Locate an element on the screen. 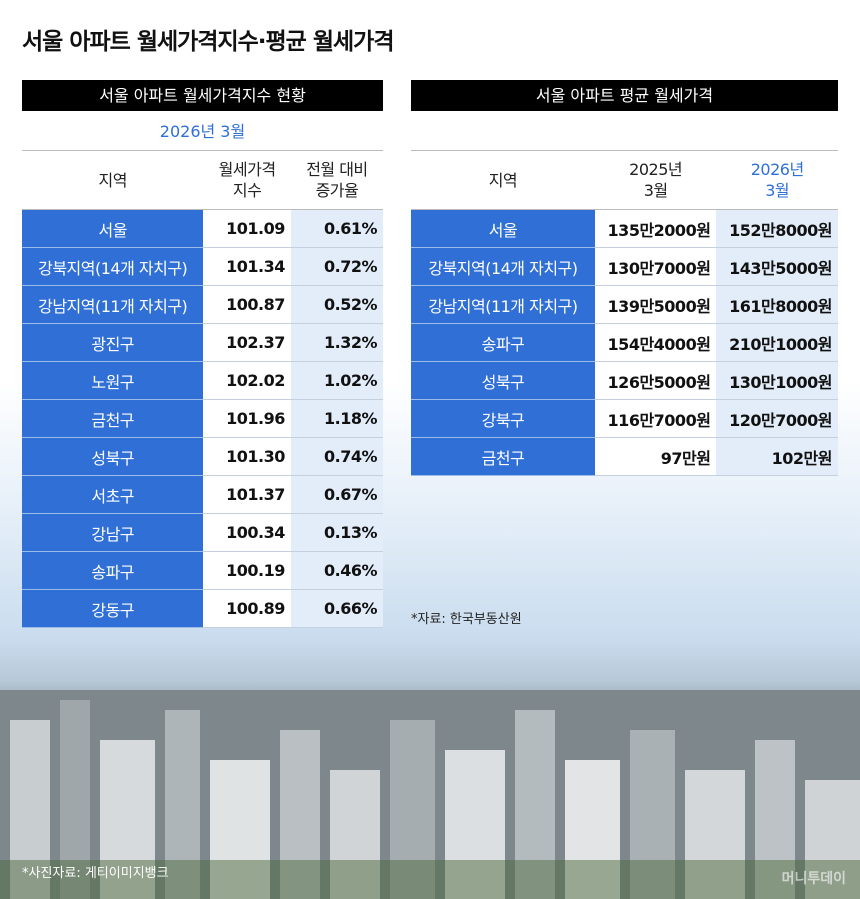 The height and width of the screenshot is (899, 860). header-line: 지수 is located at coordinates (247, 190).